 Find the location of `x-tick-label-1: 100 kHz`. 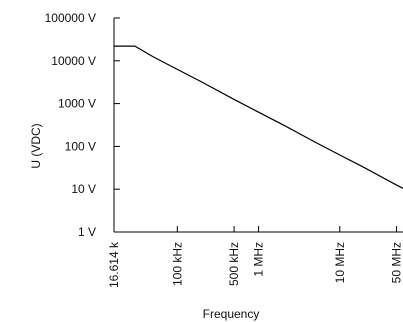

x-tick-label-1: 100 kHz is located at coordinates (177, 264).